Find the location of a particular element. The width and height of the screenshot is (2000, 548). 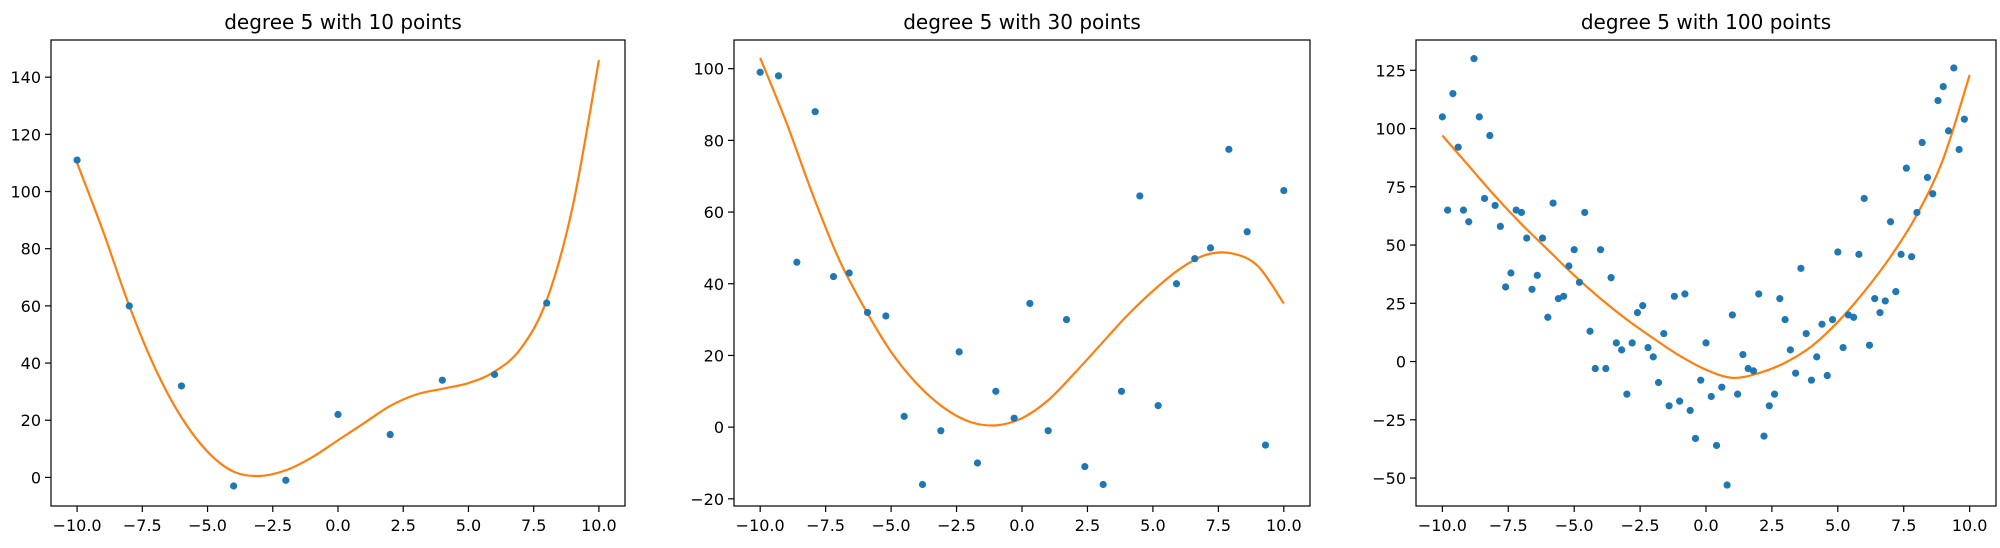

subplot-1-y-tick-label: 20 is located at coordinates (31, 420).